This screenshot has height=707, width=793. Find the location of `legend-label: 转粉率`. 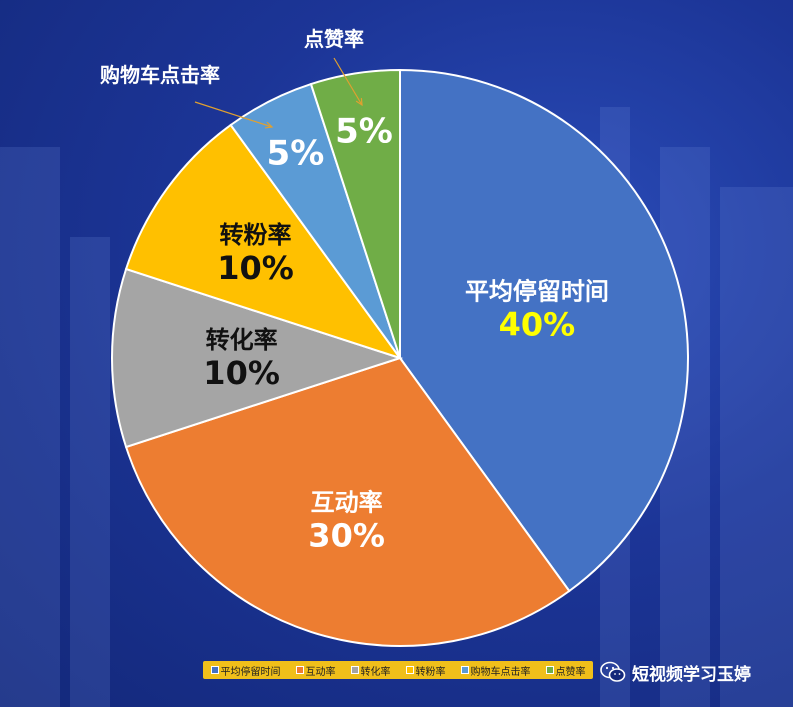

legend-label: 转粉率 is located at coordinates (430, 672).